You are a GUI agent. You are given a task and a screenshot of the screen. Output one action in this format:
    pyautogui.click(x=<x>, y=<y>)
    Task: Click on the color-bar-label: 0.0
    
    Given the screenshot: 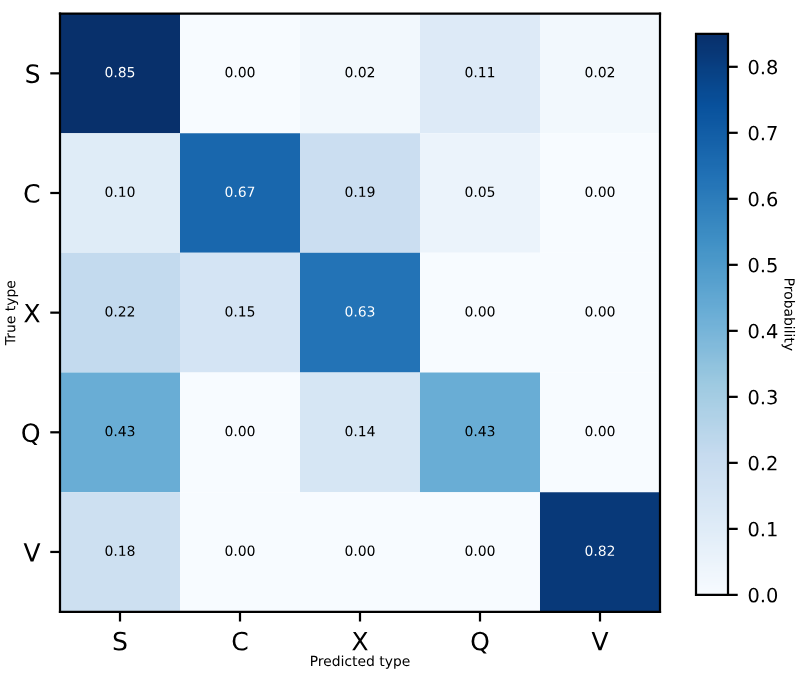 What is the action you would take?
    pyautogui.click(x=763, y=595)
    